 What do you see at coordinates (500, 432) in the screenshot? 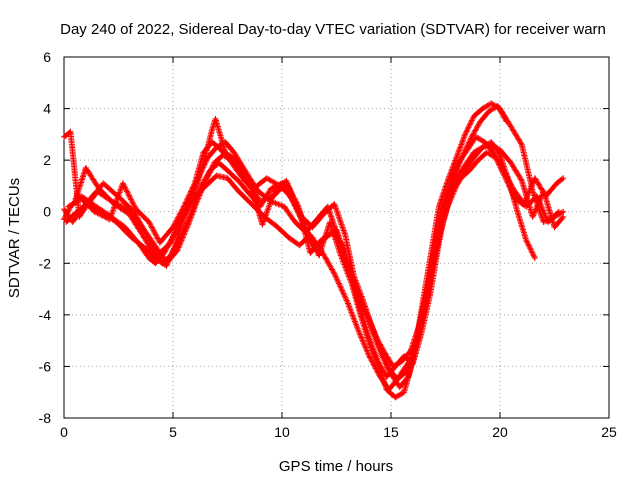
I see `x-tick-label: 20` at bounding box center [500, 432].